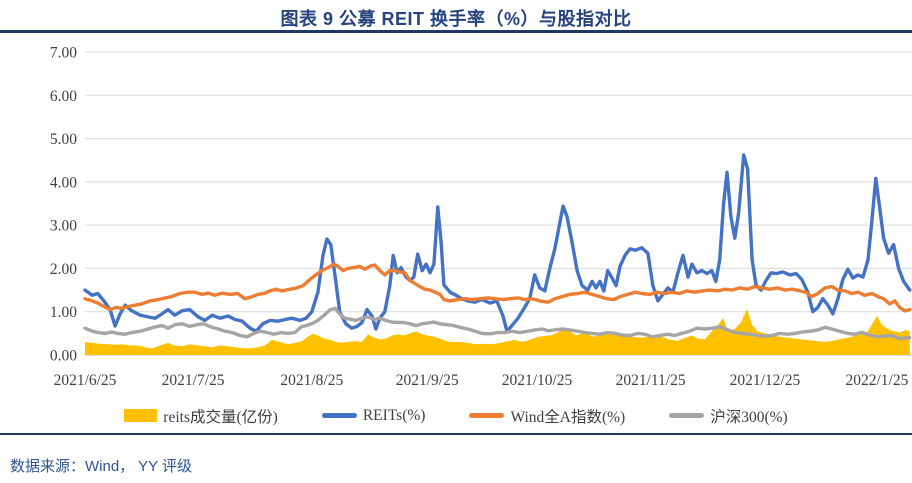  Describe the element at coordinates (63, 225) in the screenshot. I see `svg-text: 3.00` at that location.